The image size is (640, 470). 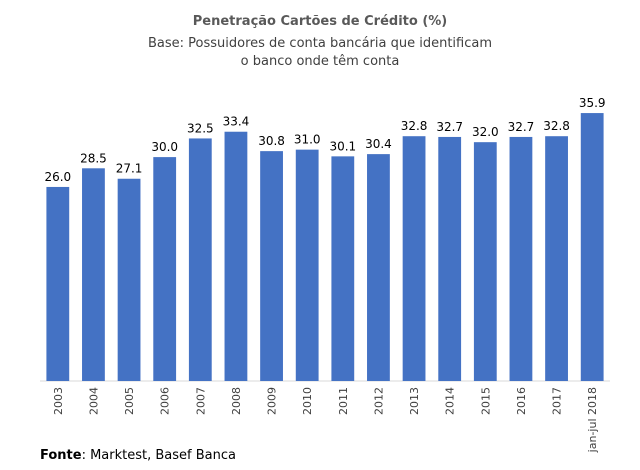 What do you see at coordinates (592, 420) in the screenshot?
I see `x-tick-label: jan-jul 2018` at bounding box center [592, 420].